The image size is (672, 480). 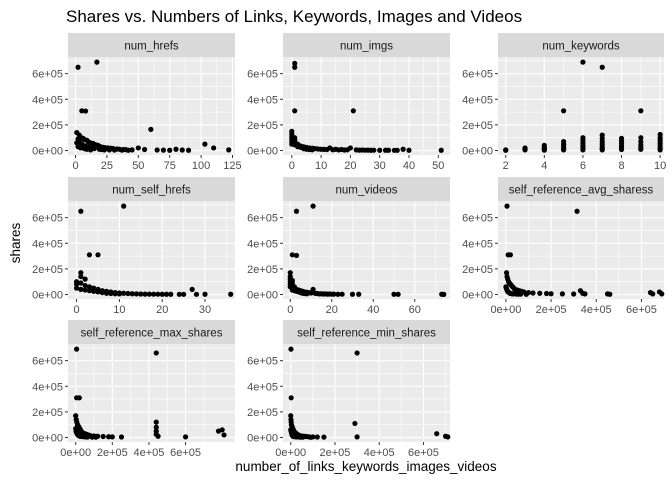 What do you see at coordinates (366, 334) in the screenshot?
I see `facet-strip-label: self_reference_min_shares` at bounding box center [366, 334].